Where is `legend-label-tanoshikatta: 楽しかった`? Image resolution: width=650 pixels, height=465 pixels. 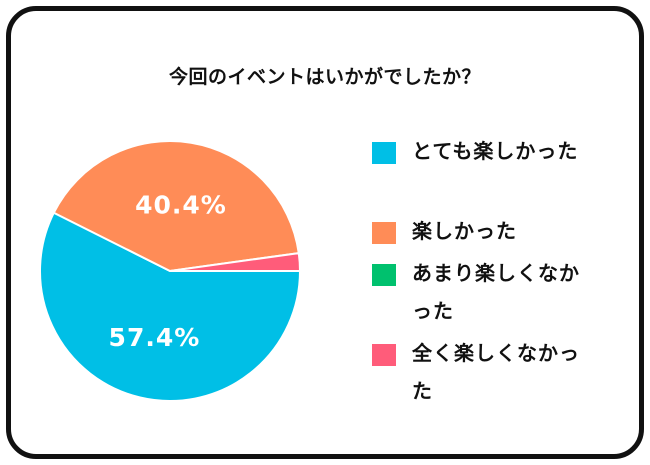
legend-label-tanoshikatta: 楽しかった is located at coordinates (464, 231).